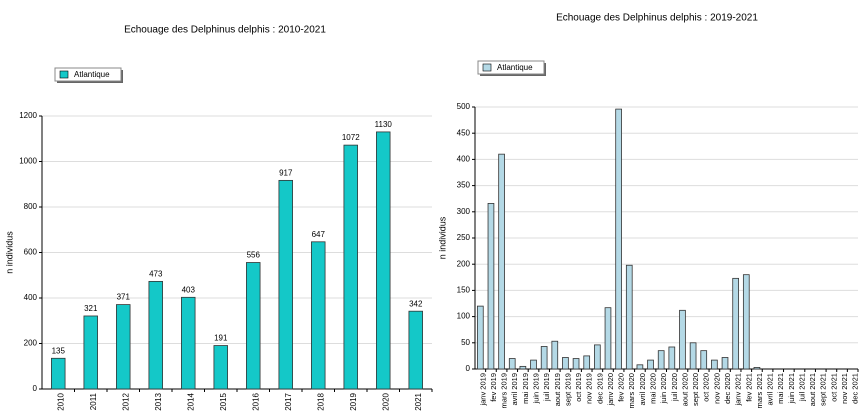 The width and height of the screenshot is (861, 413). Describe the element at coordinates (642, 389) in the screenshot. I see `x-tick-label: avril 2020` at that location.